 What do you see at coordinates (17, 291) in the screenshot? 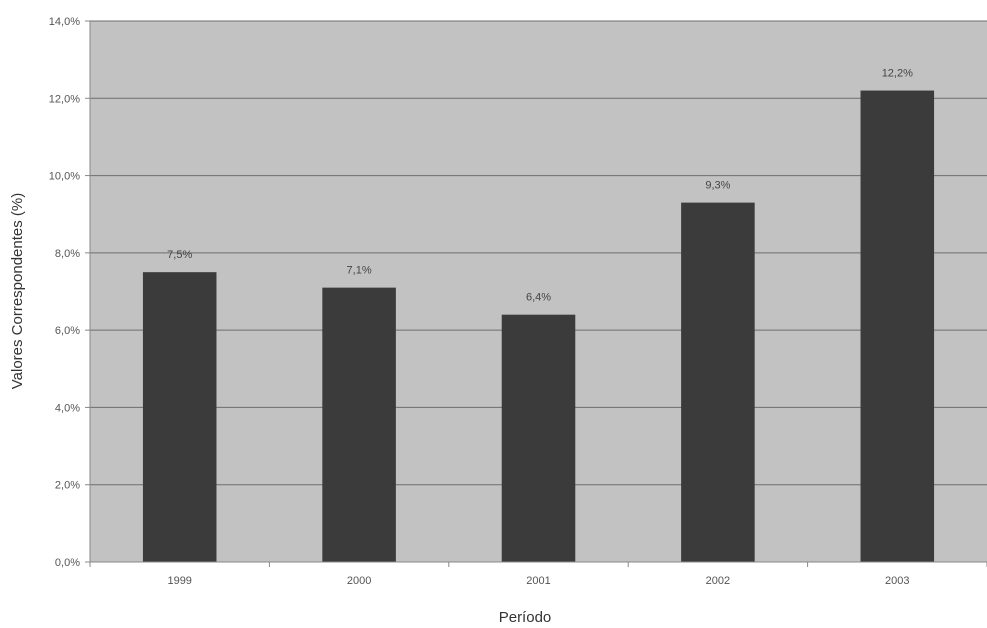
I see `y-axis-title: Valores Correspondentes (%)` at bounding box center [17, 291].